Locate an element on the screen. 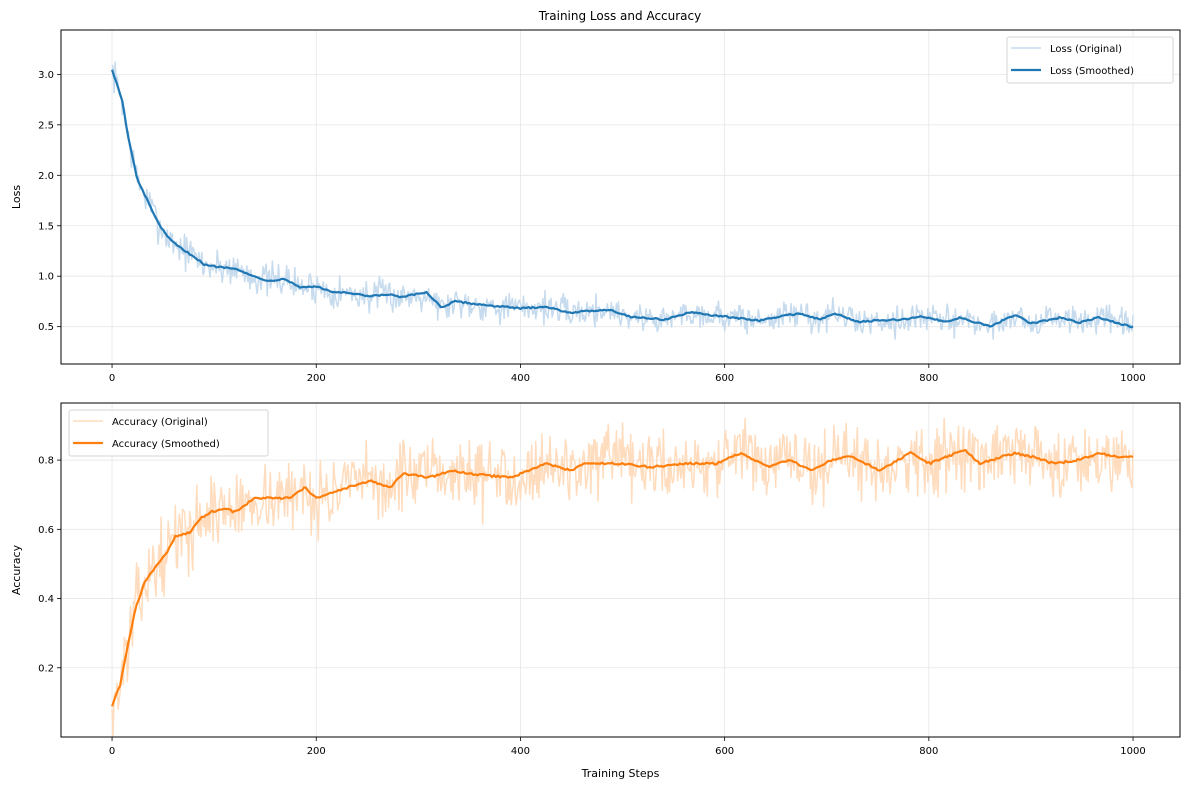  loss-x-tick-label: 200 is located at coordinates (316, 378).